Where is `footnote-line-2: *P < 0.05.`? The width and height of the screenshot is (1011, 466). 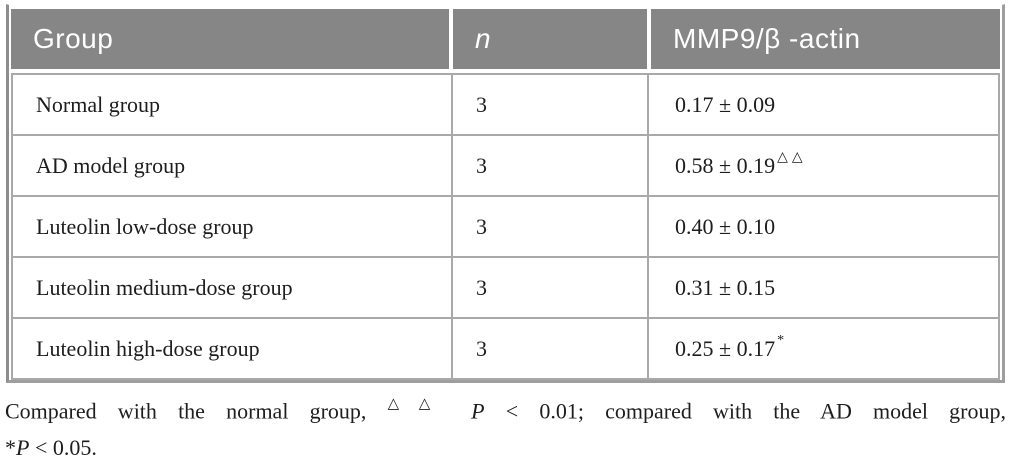 footnote-line-2: *P < 0.05. is located at coordinates (51, 448).